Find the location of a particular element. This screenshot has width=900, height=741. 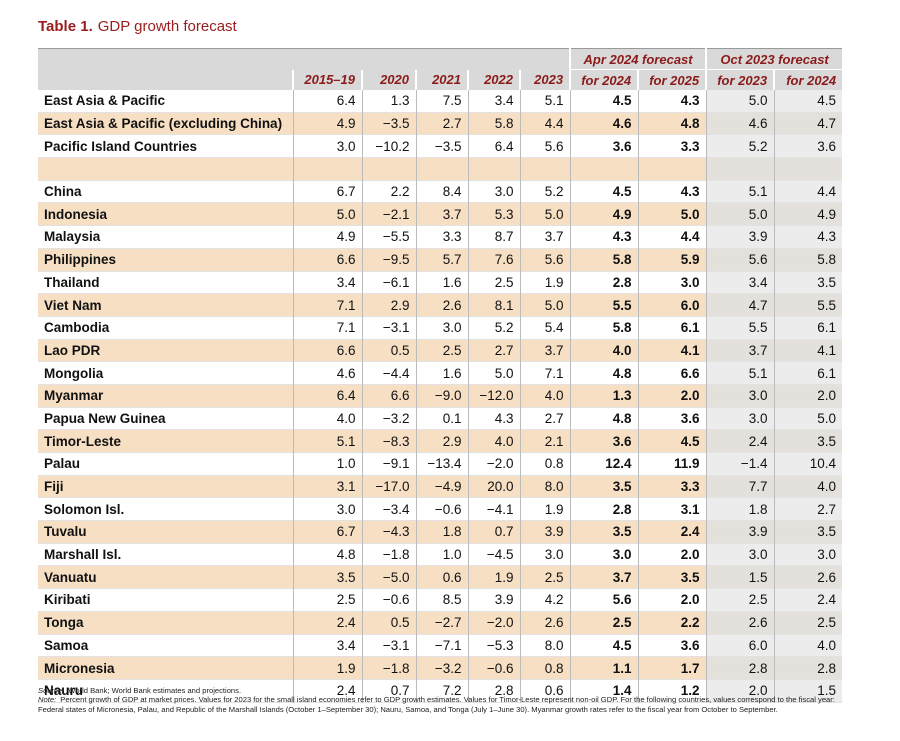

value-cell: 3.0 is located at coordinates (441, 328).